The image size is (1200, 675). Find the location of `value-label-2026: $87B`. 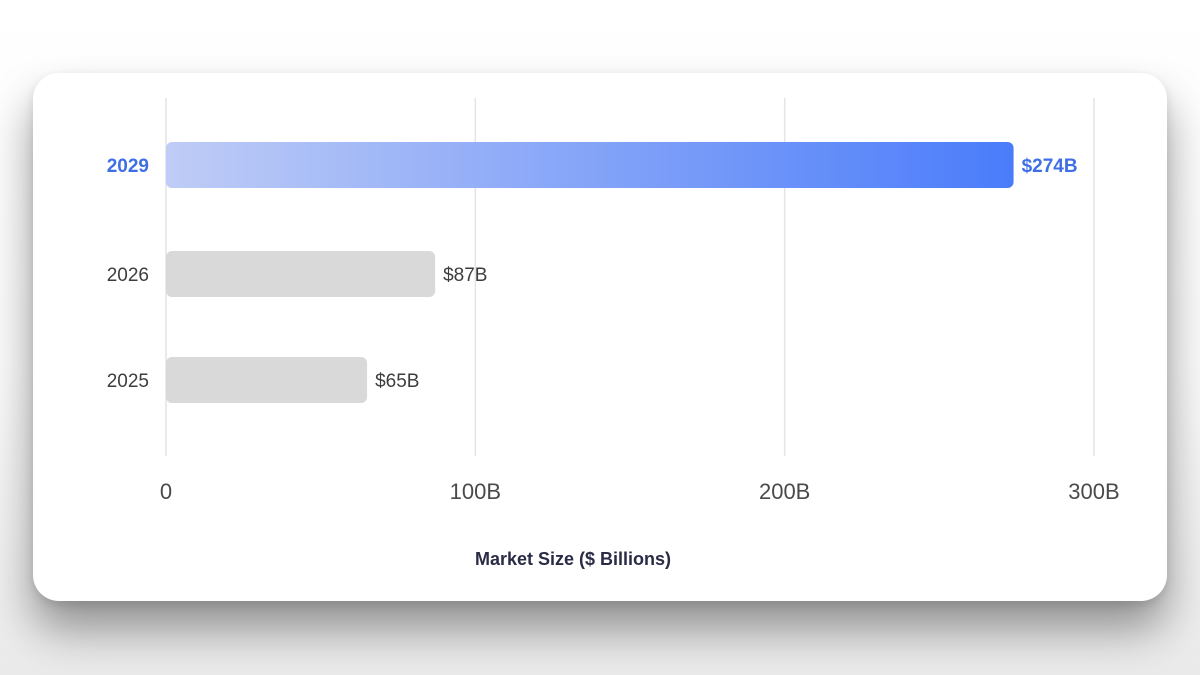

value-label-2026: $87B is located at coordinates (465, 275).